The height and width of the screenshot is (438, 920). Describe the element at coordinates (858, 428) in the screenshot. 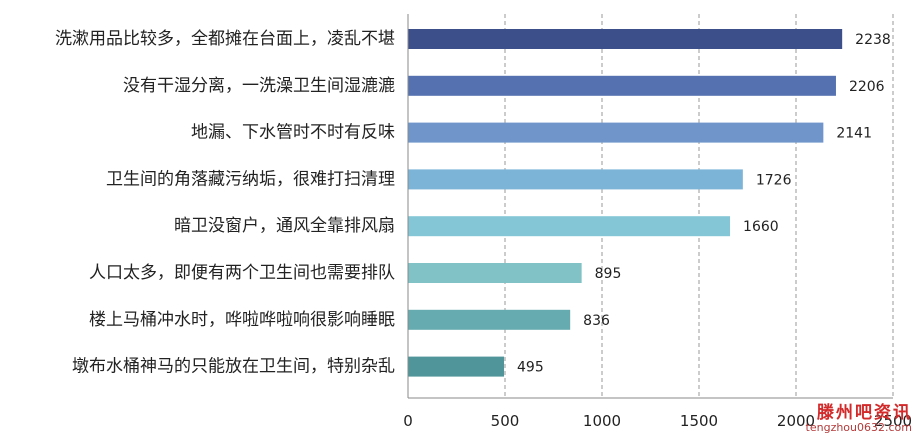

I see `watermark-url: tengzhou0632.com` at that location.